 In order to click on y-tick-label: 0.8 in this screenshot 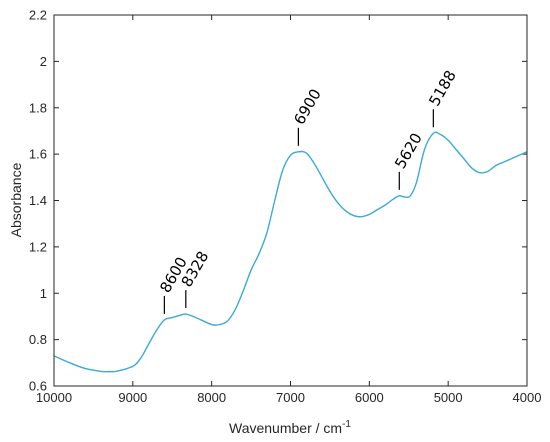, I will do `click(38, 339)`.